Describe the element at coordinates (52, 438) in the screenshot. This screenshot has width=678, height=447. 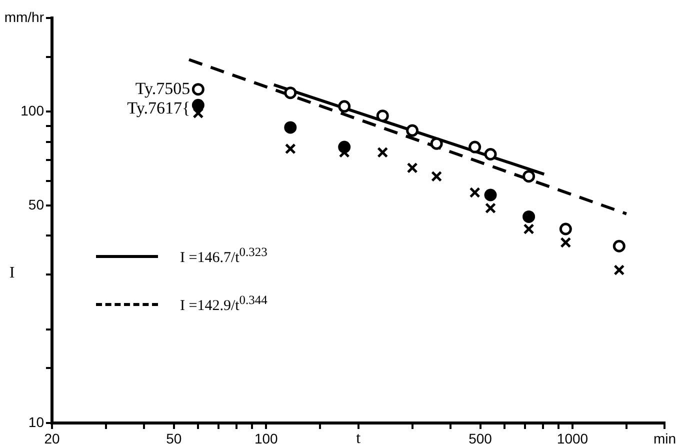
I see `x-tick-label: 20` at that location.